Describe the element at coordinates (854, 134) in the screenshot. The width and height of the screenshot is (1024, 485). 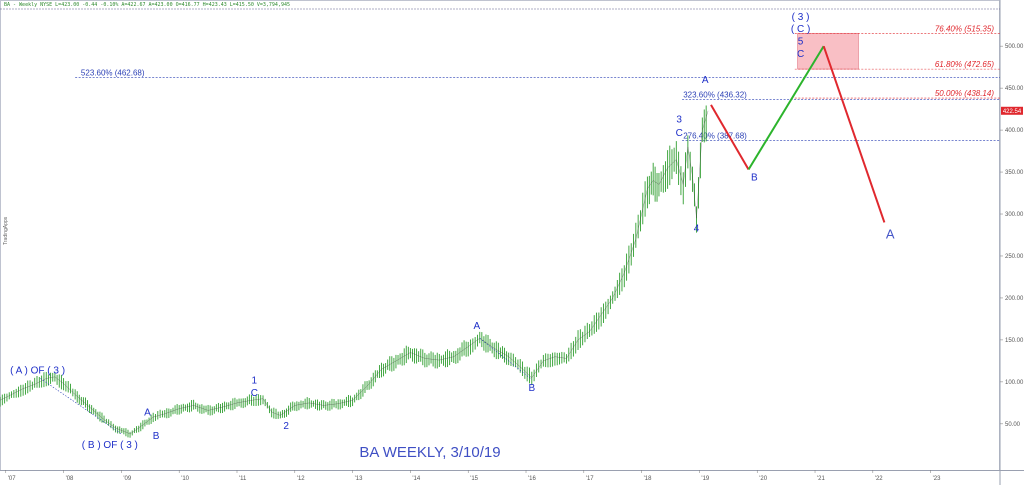
I see `projection-down-to-A` at that location.